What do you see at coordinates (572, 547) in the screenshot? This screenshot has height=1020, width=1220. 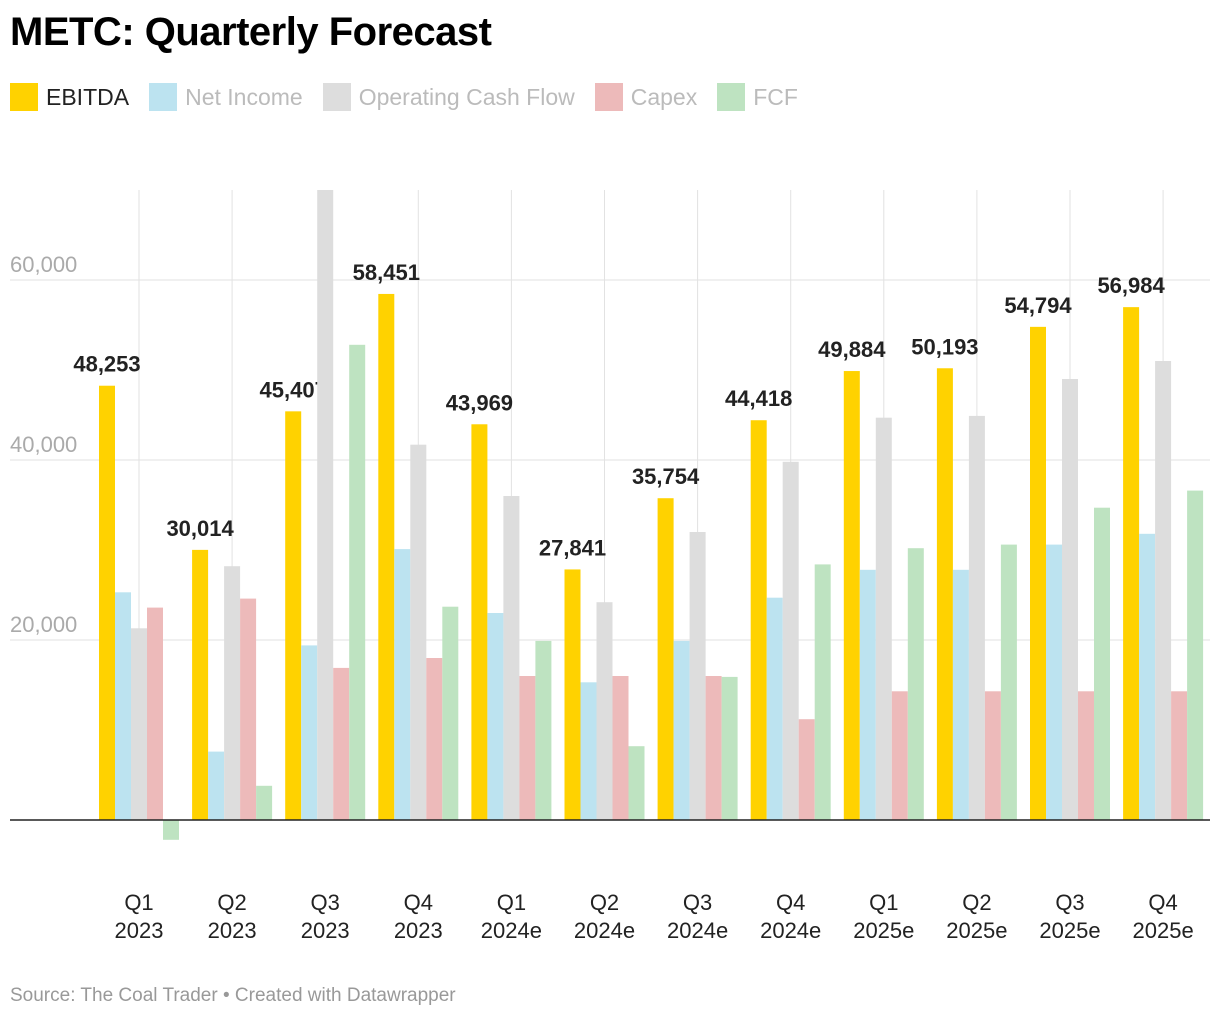 I see `data-label: 27,841` at bounding box center [572, 547].